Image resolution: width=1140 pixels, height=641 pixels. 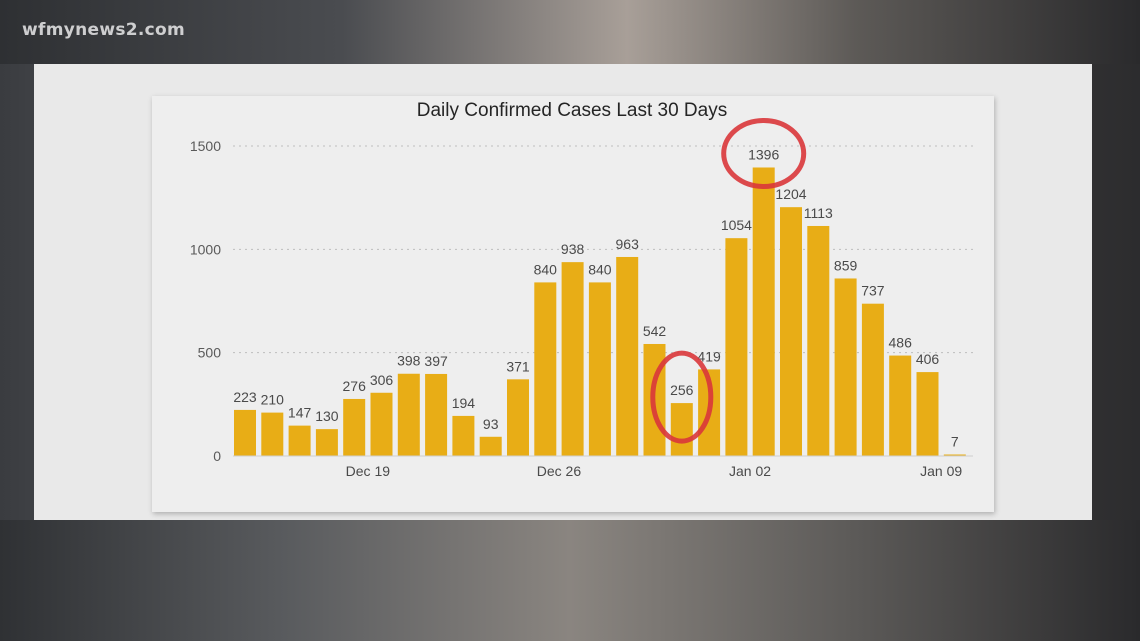 I want to click on data-label: 486, so click(x=901, y=343).